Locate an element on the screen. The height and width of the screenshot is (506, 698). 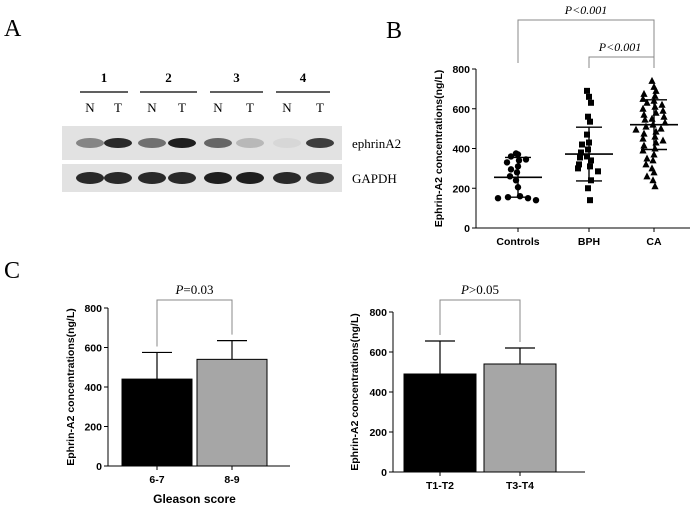
lane-group-label: 1 is located at coordinates (104, 77).